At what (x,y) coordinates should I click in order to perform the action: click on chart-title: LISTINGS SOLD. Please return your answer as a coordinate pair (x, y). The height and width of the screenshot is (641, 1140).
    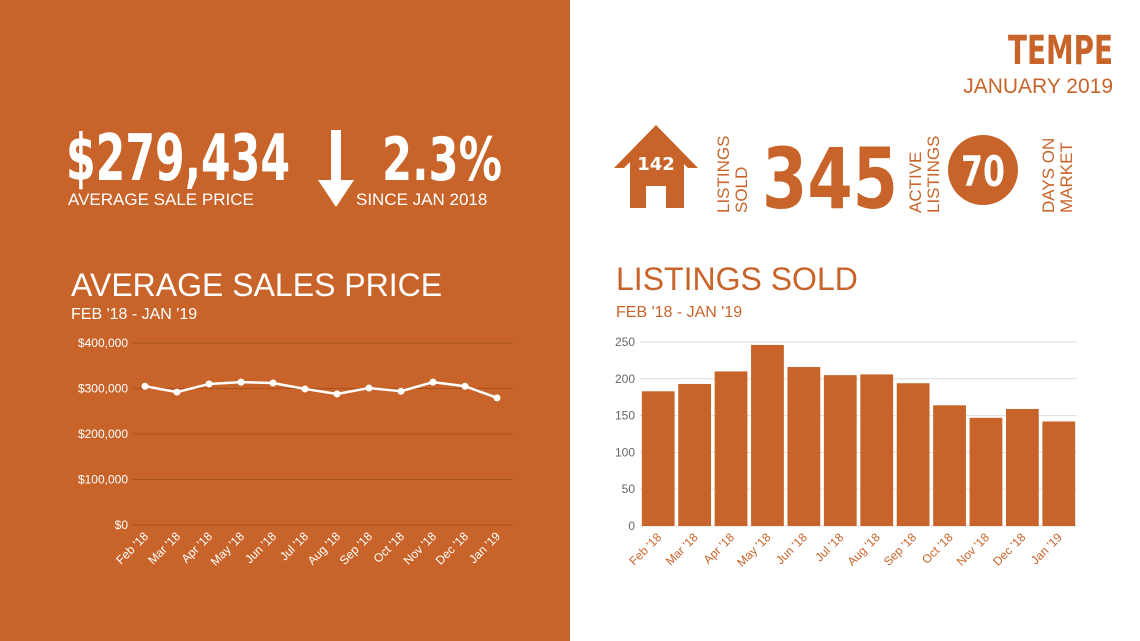
    Looking at the image, I should click on (737, 279).